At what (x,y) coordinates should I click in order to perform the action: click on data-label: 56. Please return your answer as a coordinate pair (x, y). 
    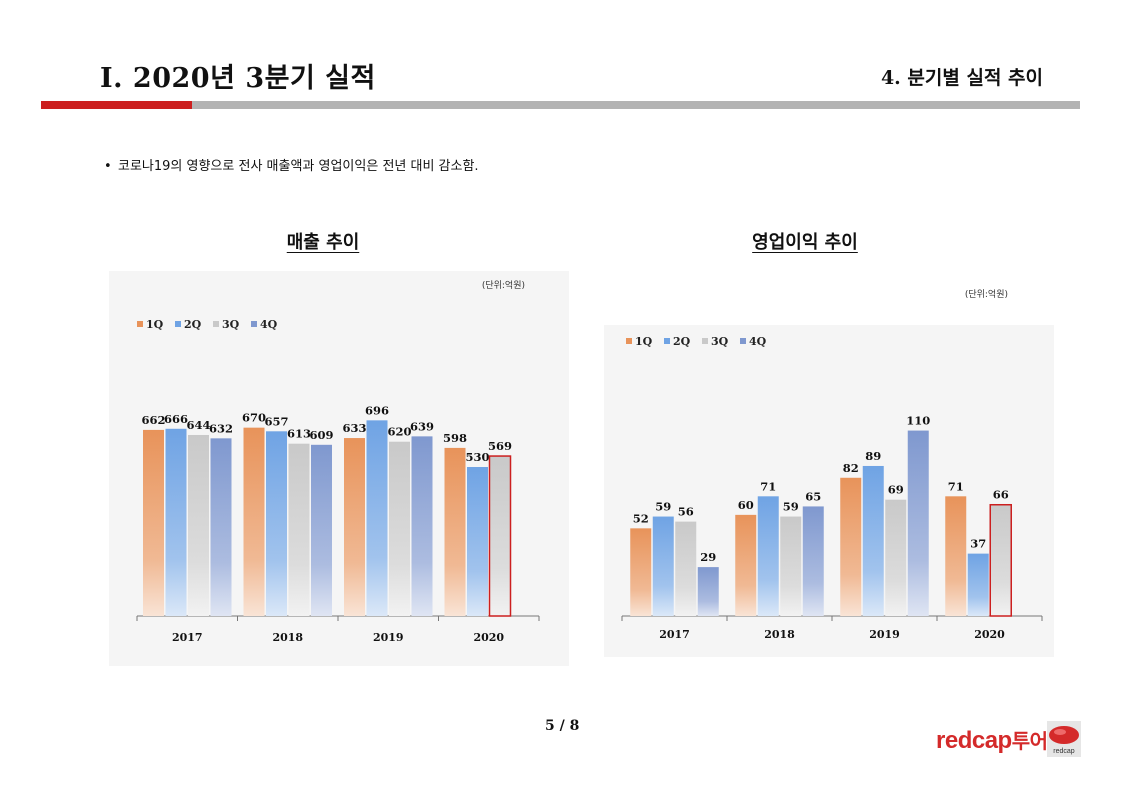
    Looking at the image, I should click on (686, 512).